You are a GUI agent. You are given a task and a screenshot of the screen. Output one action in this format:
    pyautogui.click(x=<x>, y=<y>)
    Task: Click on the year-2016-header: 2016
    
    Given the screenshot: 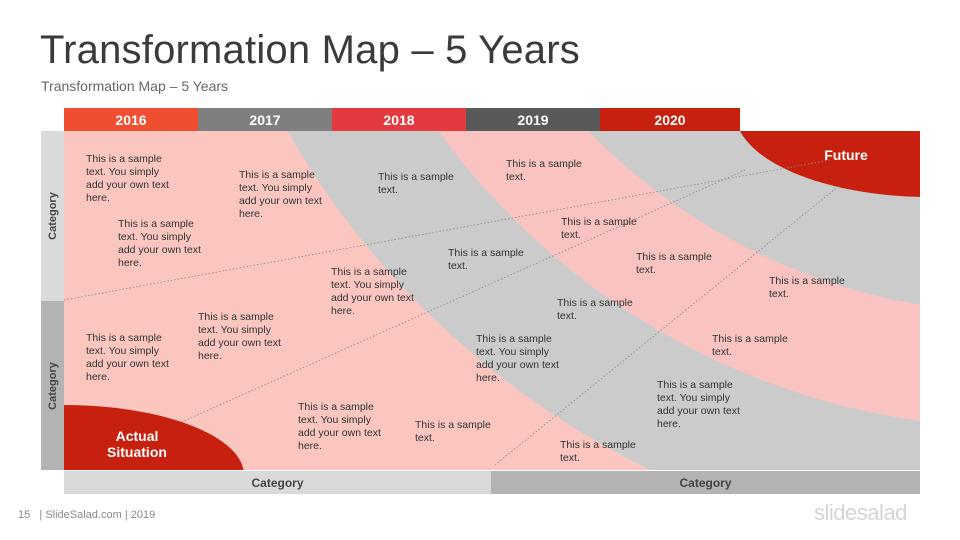 What is the action you would take?
    pyautogui.click(x=131, y=119)
    